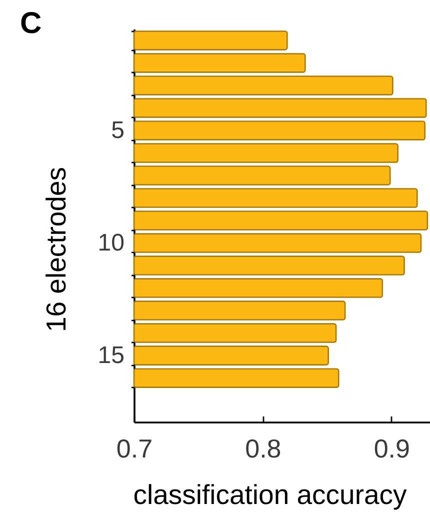 The height and width of the screenshot is (512, 430). What do you see at coordinates (111, 356) in the screenshot?
I see `y-tick-label: 15` at bounding box center [111, 356].